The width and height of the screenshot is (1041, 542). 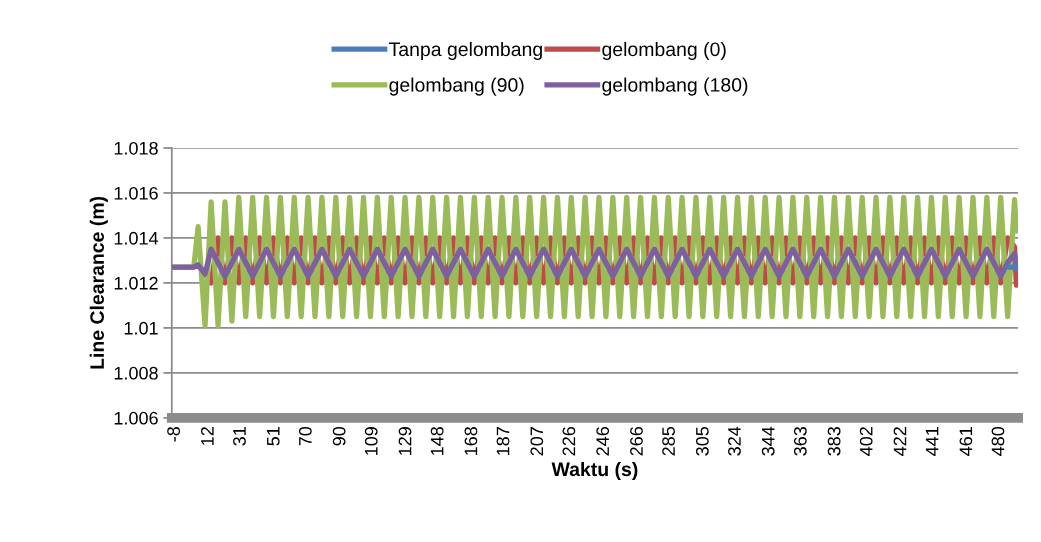 What do you see at coordinates (98, 282) in the screenshot?
I see `y-axis-title: Line Clearance (m)` at bounding box center [98, 282].